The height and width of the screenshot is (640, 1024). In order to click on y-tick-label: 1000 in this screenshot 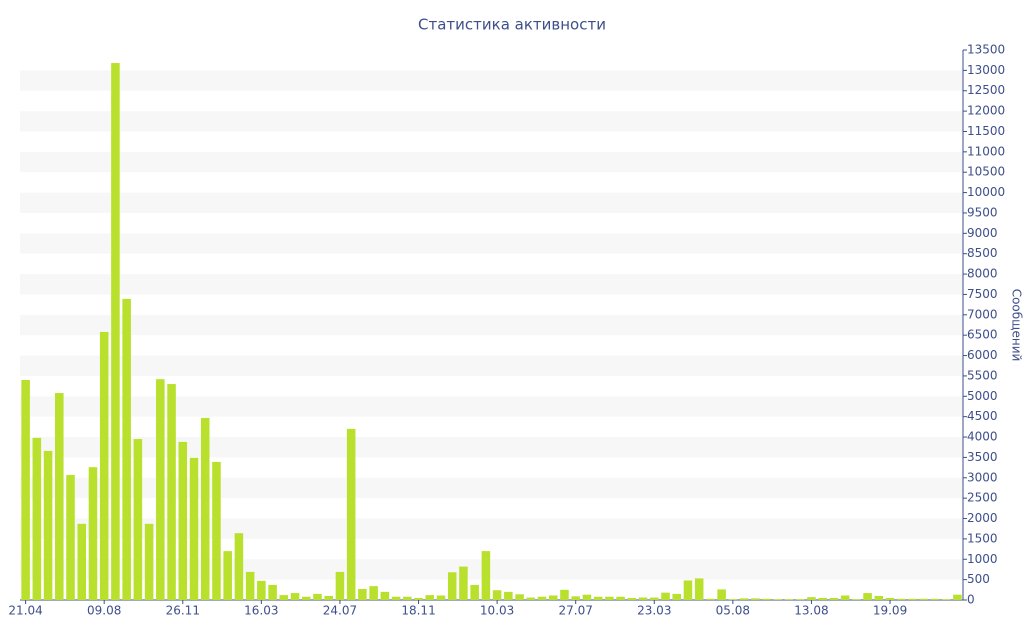, I will do `click(982, 559)`.